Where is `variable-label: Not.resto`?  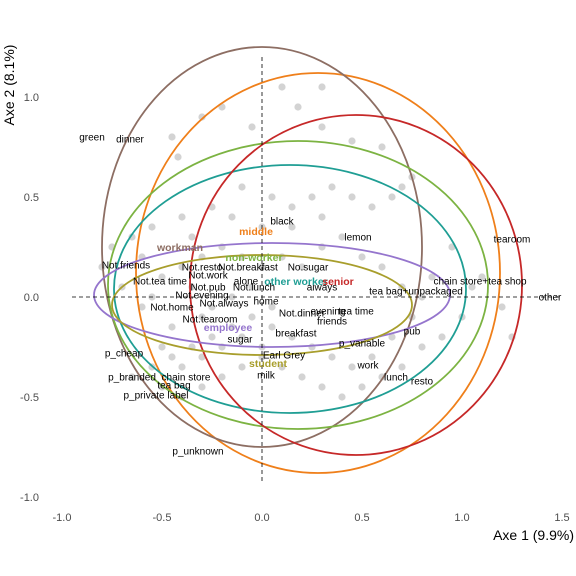
variable-label: Not.resto is located at coordinates (202, 268).